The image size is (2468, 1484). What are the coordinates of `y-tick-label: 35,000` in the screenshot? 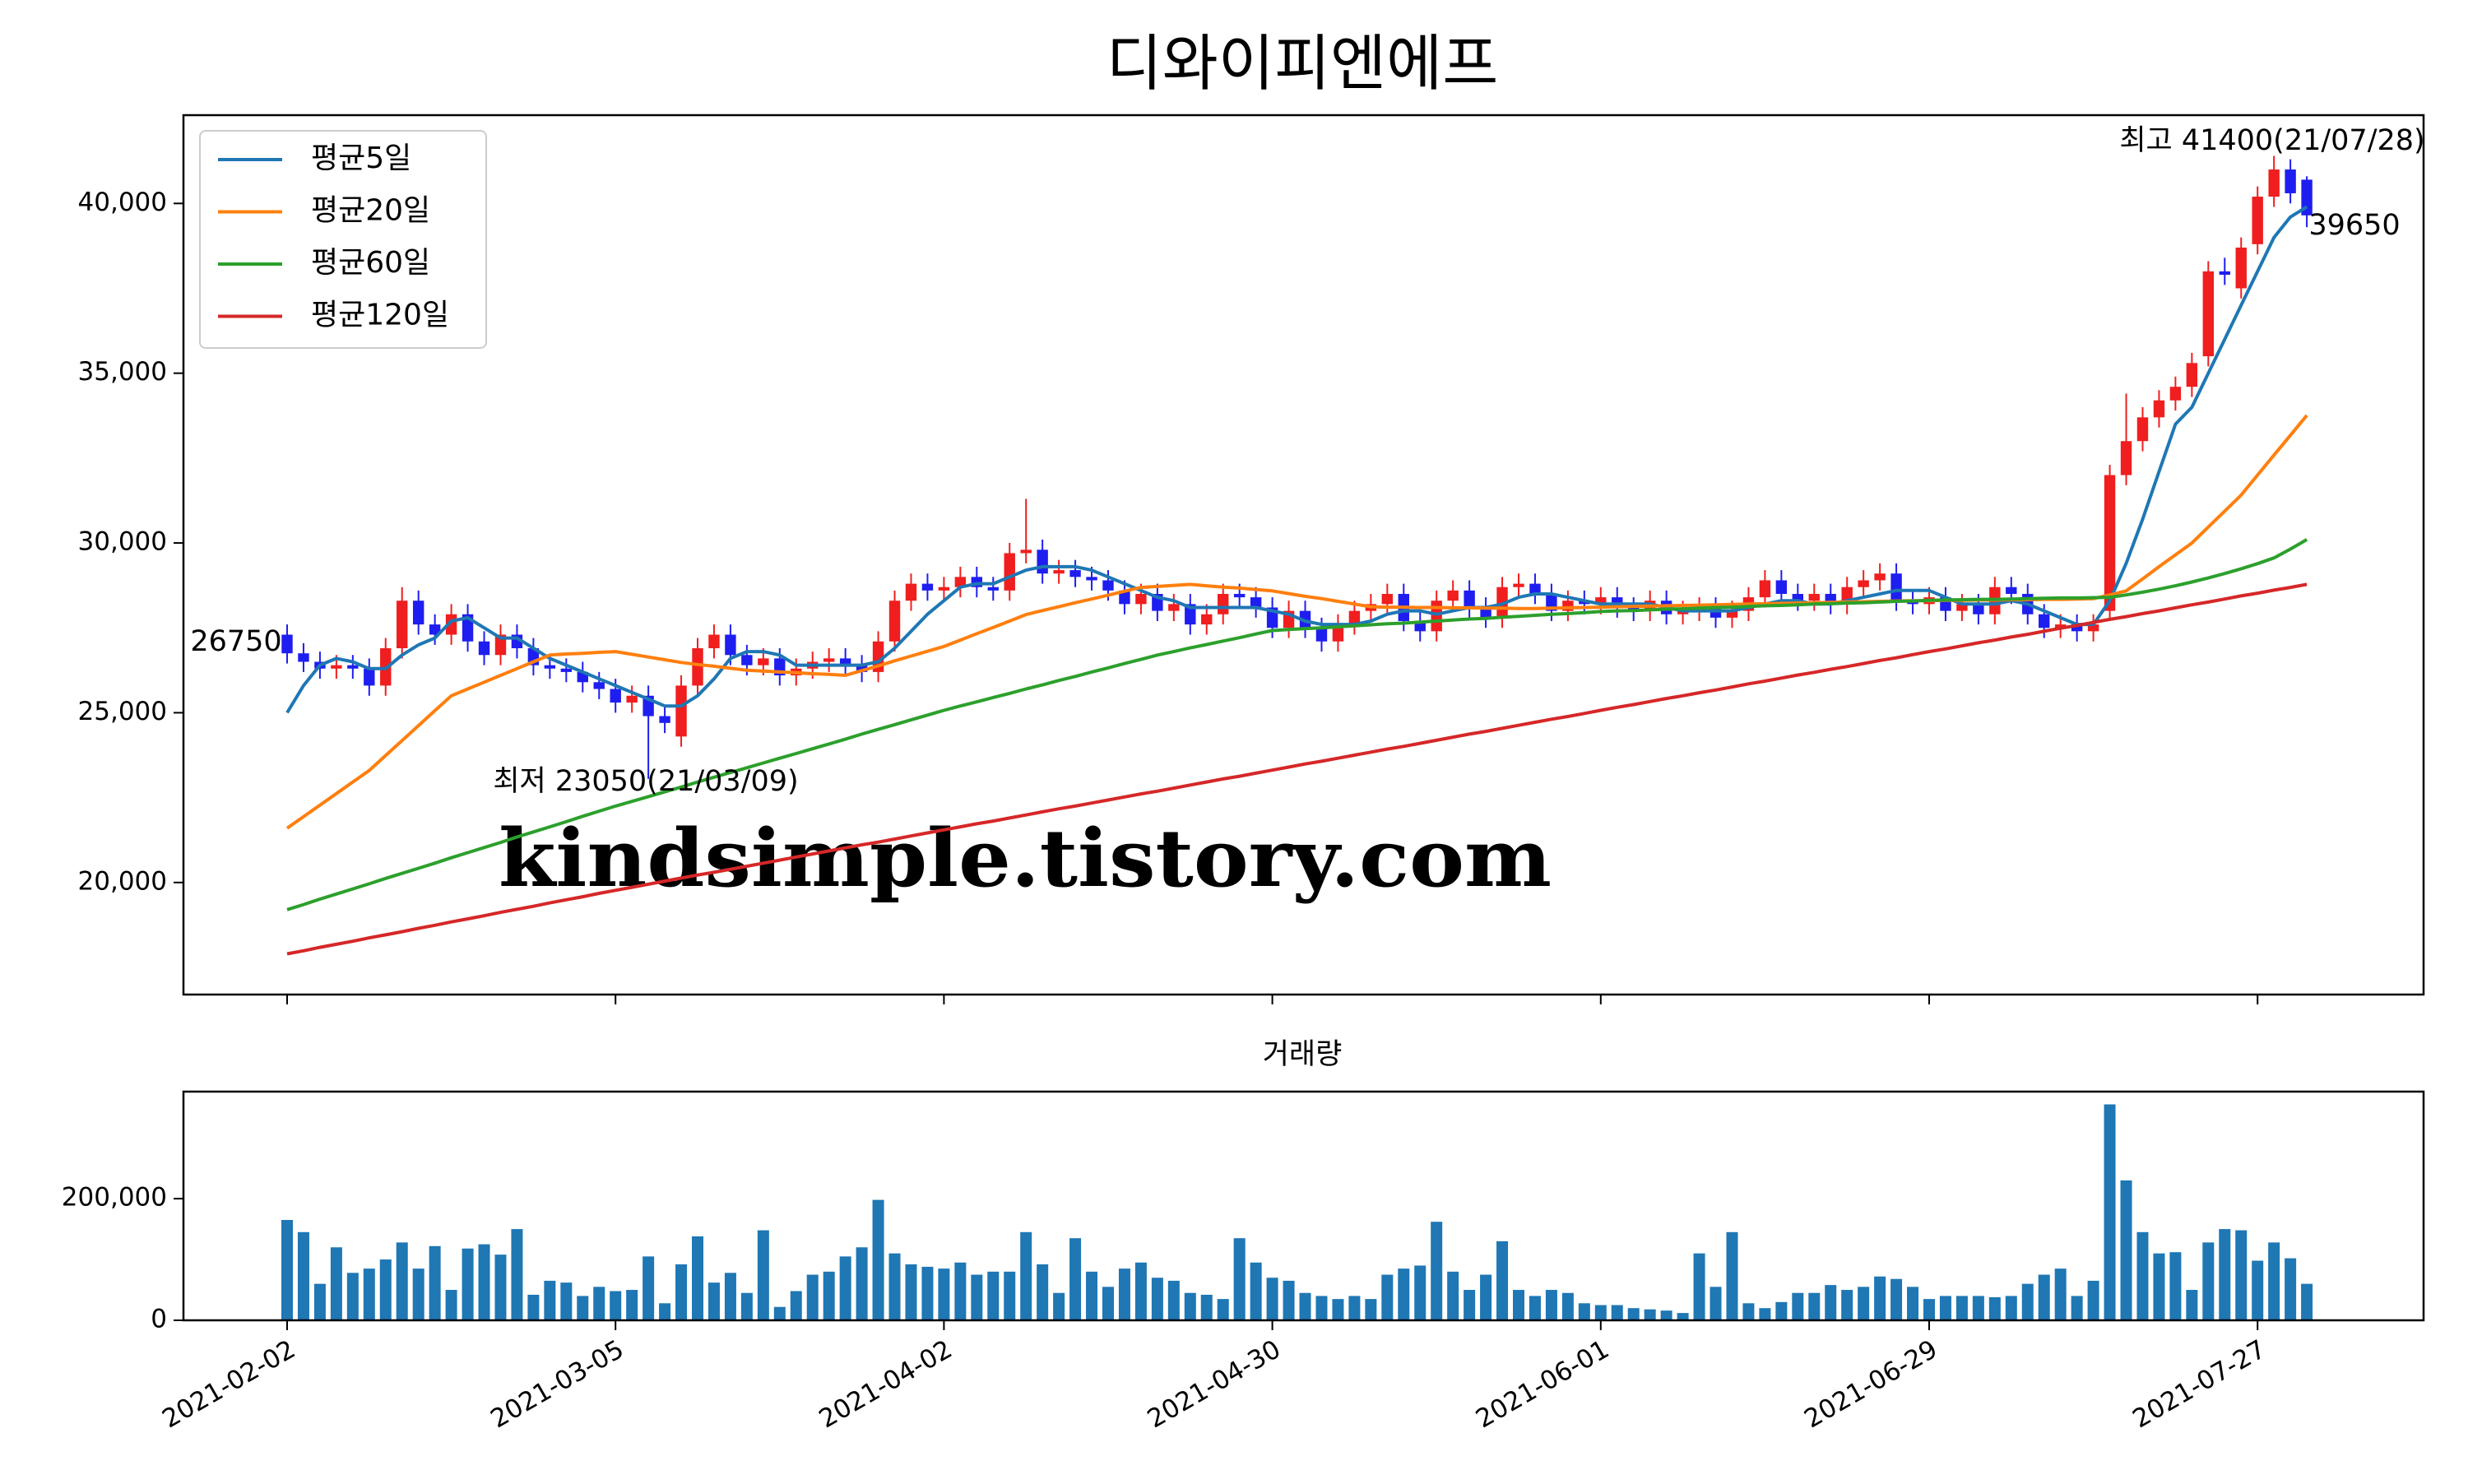 It's located at (122, 372).